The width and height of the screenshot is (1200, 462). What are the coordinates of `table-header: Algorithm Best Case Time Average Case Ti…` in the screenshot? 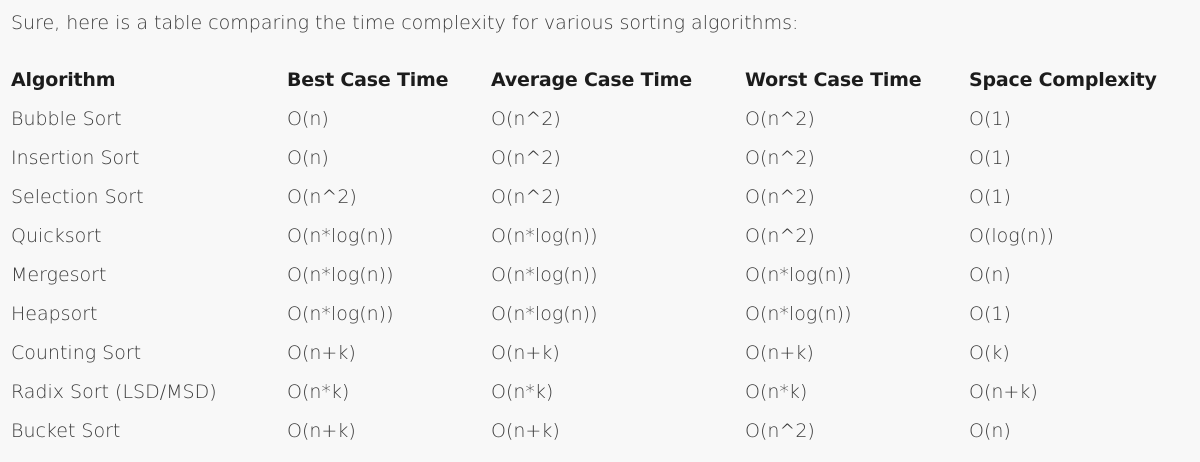 It's located at (604, 79).